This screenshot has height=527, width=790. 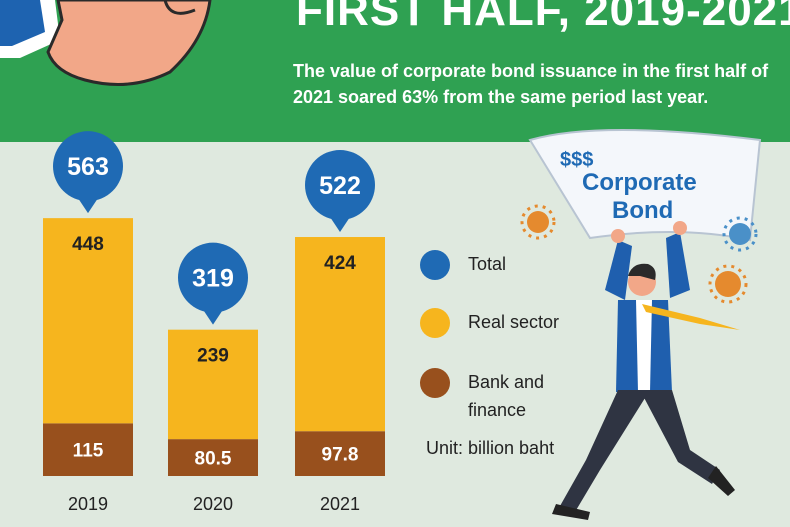 I want to click on label-total-2021: 522, so click(x=340, y=186).